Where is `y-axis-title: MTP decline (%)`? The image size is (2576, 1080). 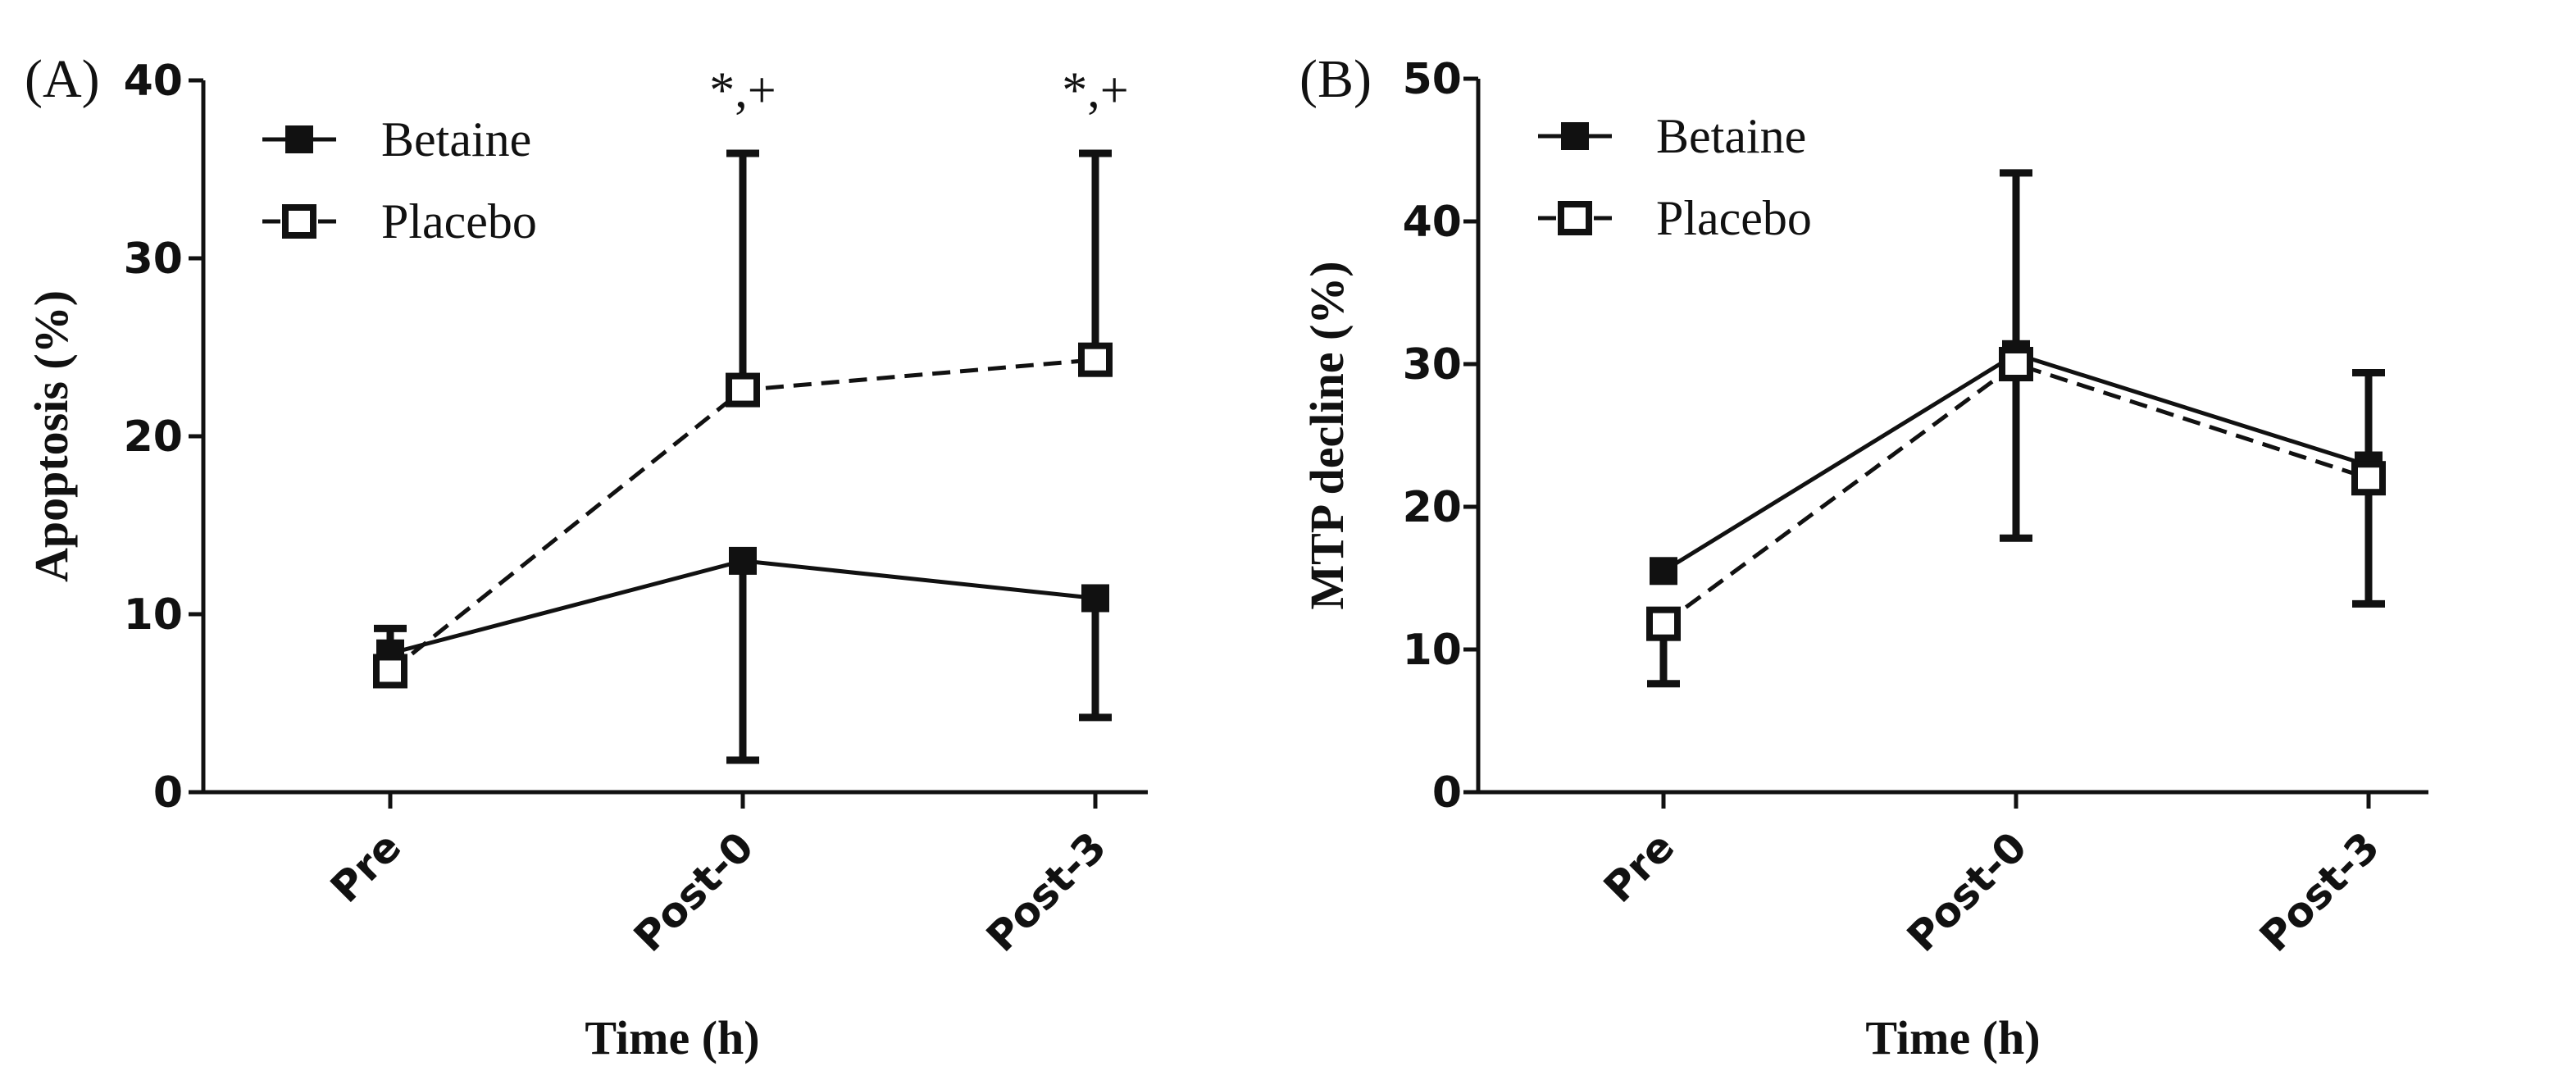 y-axis-title: MTP decline (%) is located at coordinates (1327, 435).